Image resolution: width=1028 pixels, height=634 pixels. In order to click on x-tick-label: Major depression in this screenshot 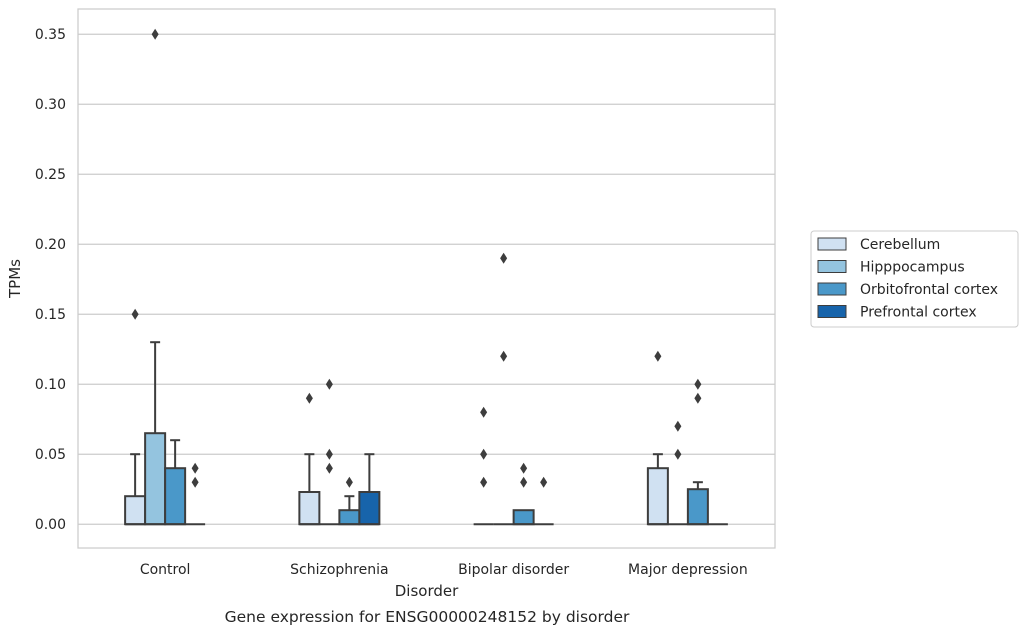, I will do `click(688, 570)`.